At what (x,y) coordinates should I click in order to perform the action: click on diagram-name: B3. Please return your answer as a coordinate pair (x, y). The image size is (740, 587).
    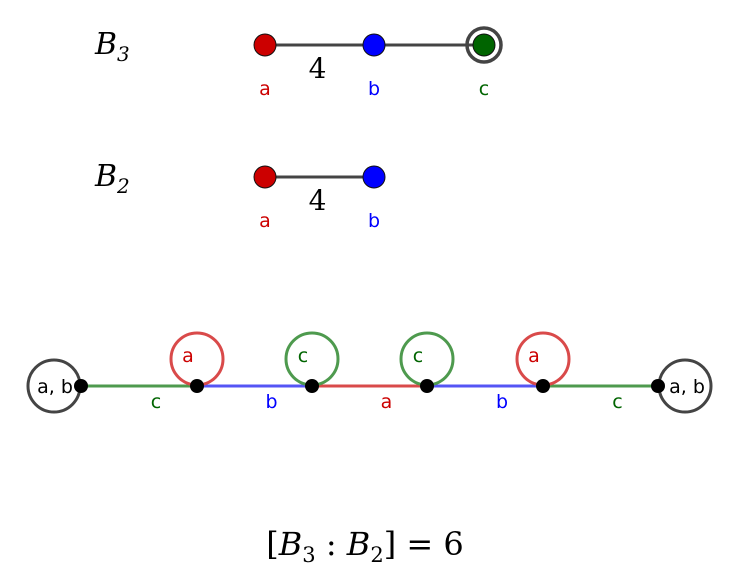
    Looking at the image, I should click on (112, 46).